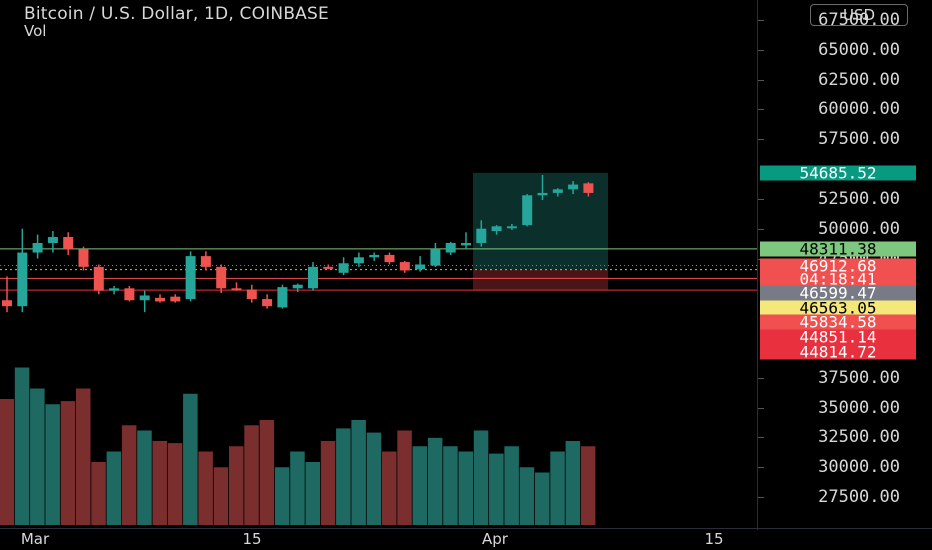  Describe the element at coordinates (859, 49) in the screenshot. I see `price-tick-label: 65000.00` at that location.